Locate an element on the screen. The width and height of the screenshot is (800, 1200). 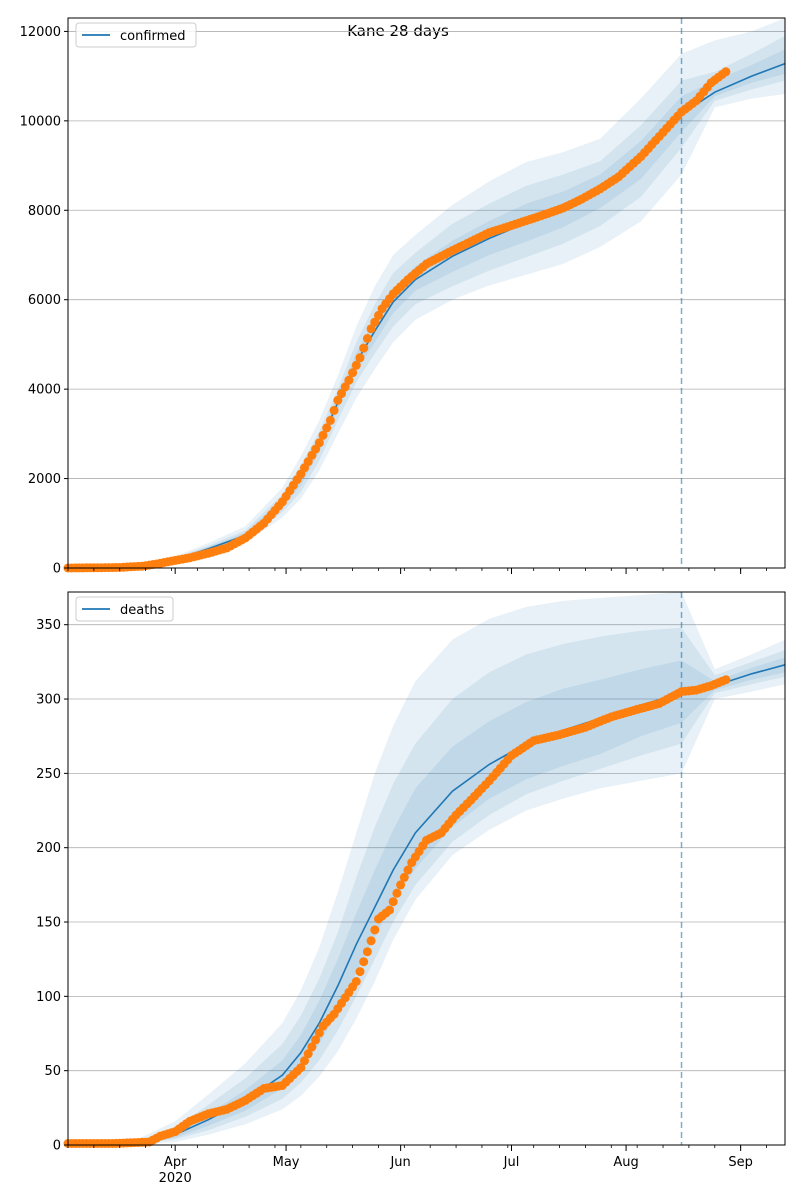
y-tick-label: 150 is located at coordinates (48, 923).